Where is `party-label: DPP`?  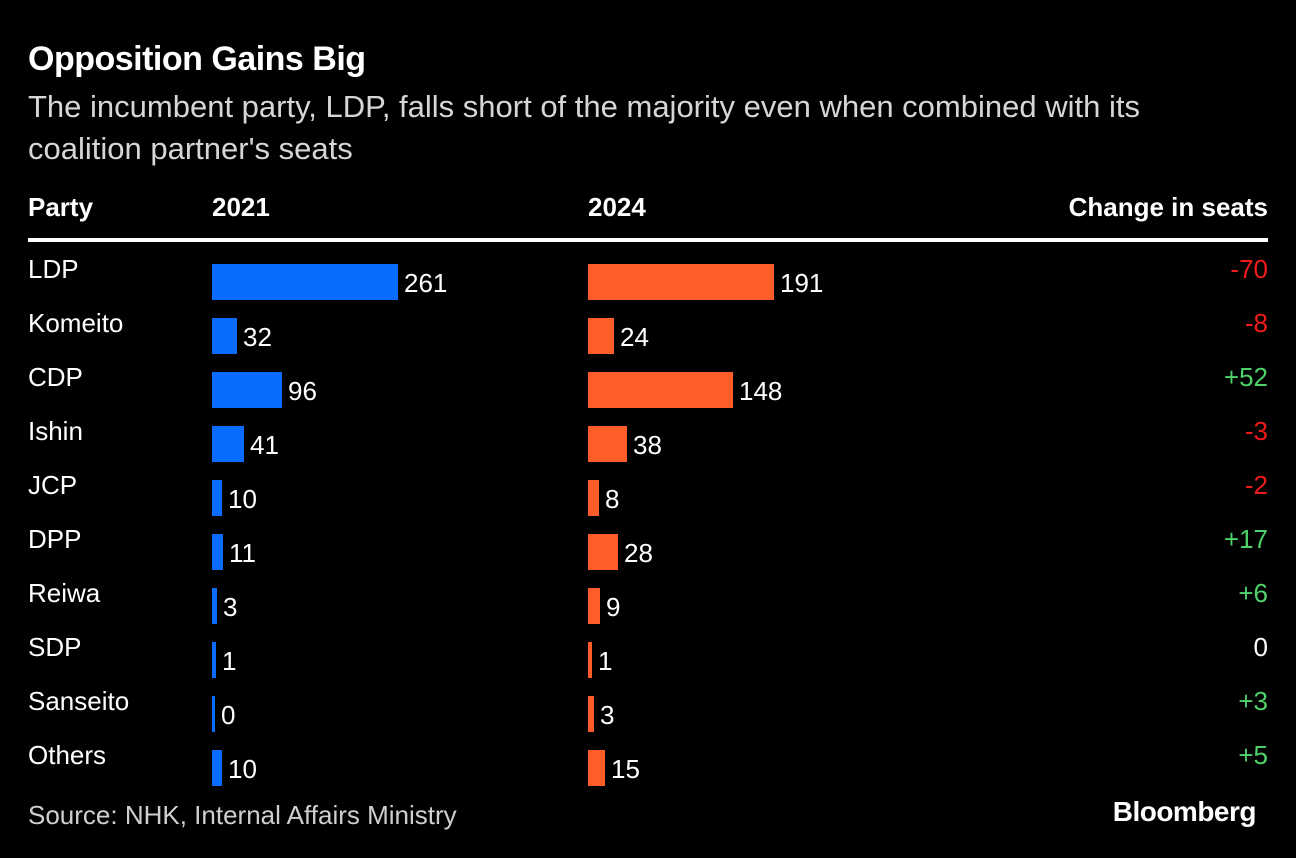 party-label: DPP is located at coordinates (55, 539).